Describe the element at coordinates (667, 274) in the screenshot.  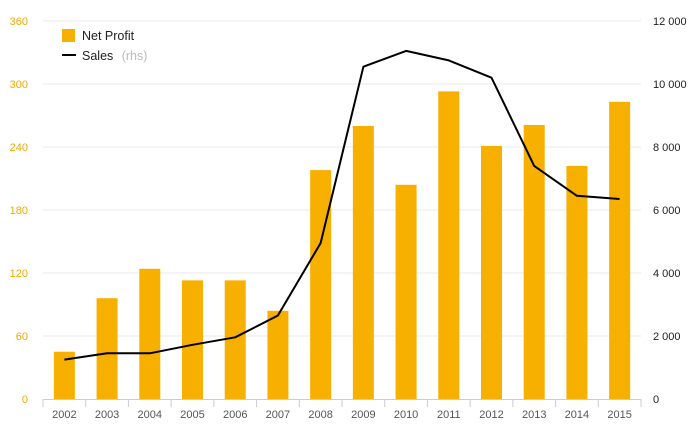
I see `y-right-tick-label: 4 000` at that location.